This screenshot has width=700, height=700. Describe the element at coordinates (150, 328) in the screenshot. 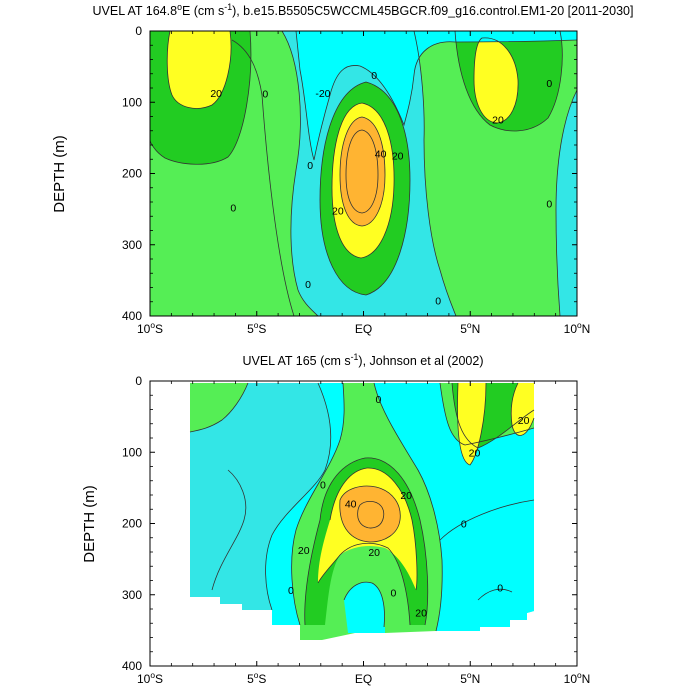

I see `top-x-tick-label: 10oS` at that location.